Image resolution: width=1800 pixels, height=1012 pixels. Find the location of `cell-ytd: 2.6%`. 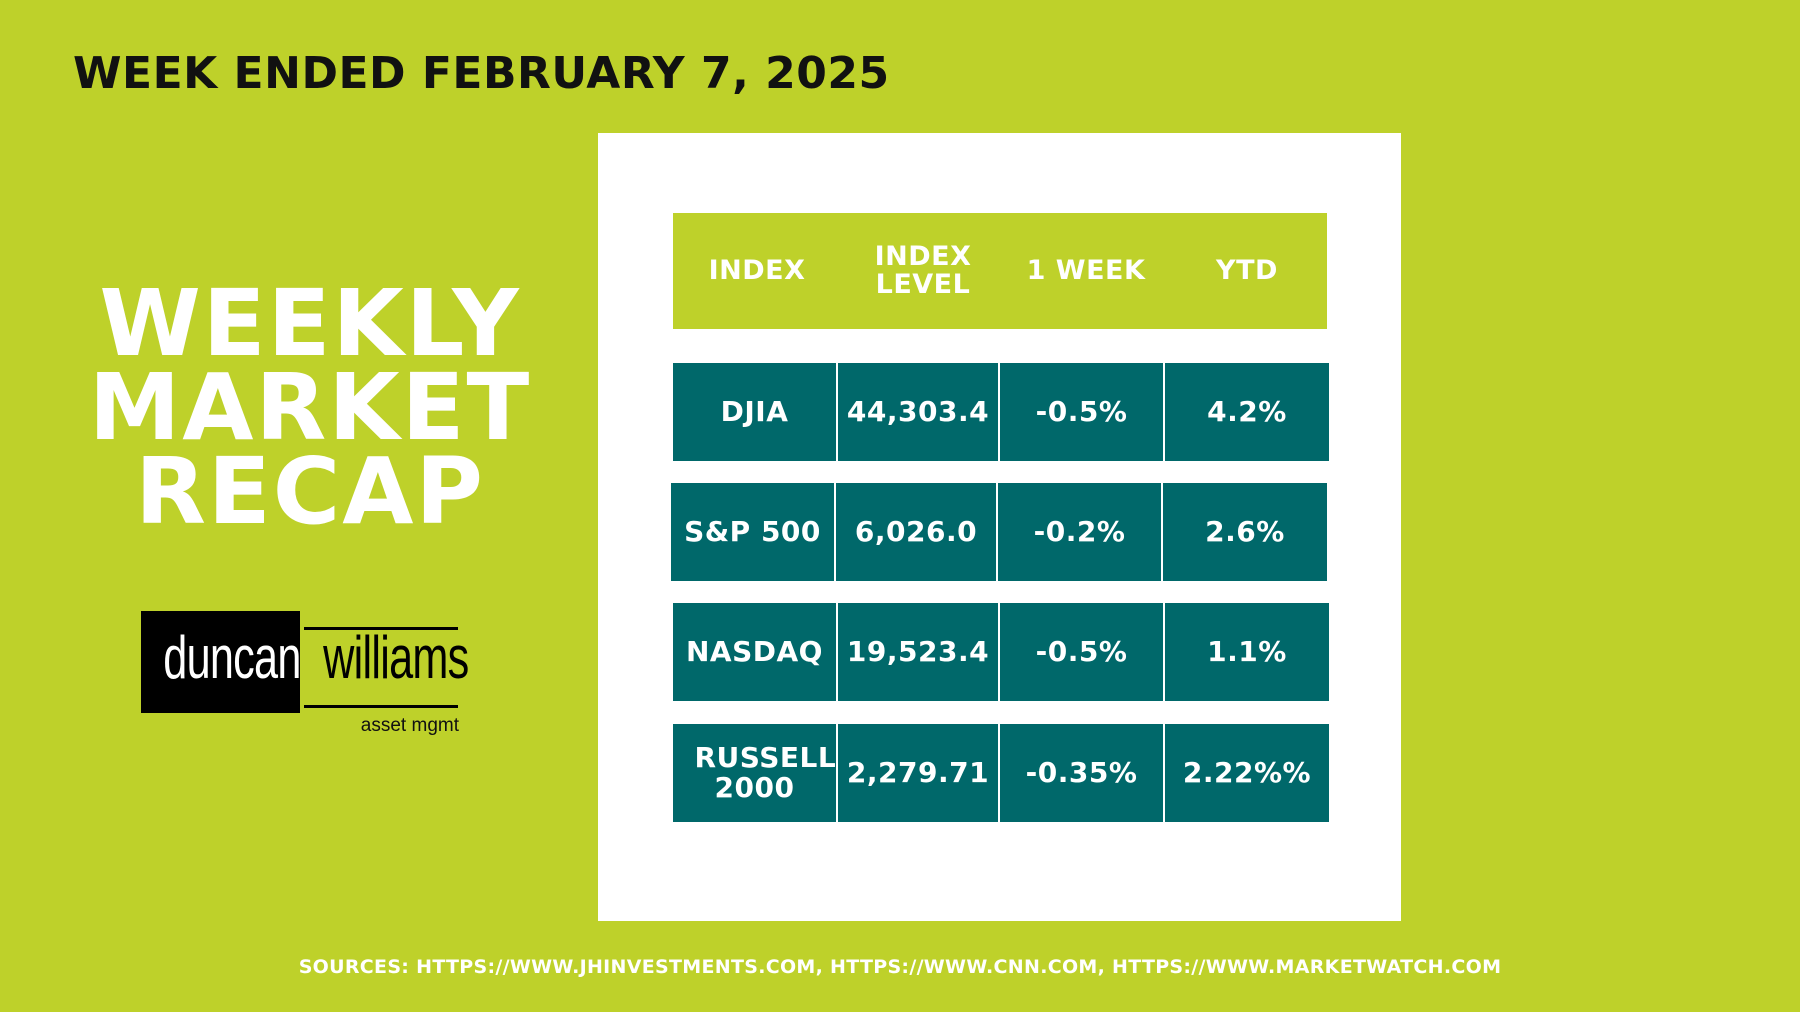

cell-ytd: 2.6% is located at coordinates (1245, 532).